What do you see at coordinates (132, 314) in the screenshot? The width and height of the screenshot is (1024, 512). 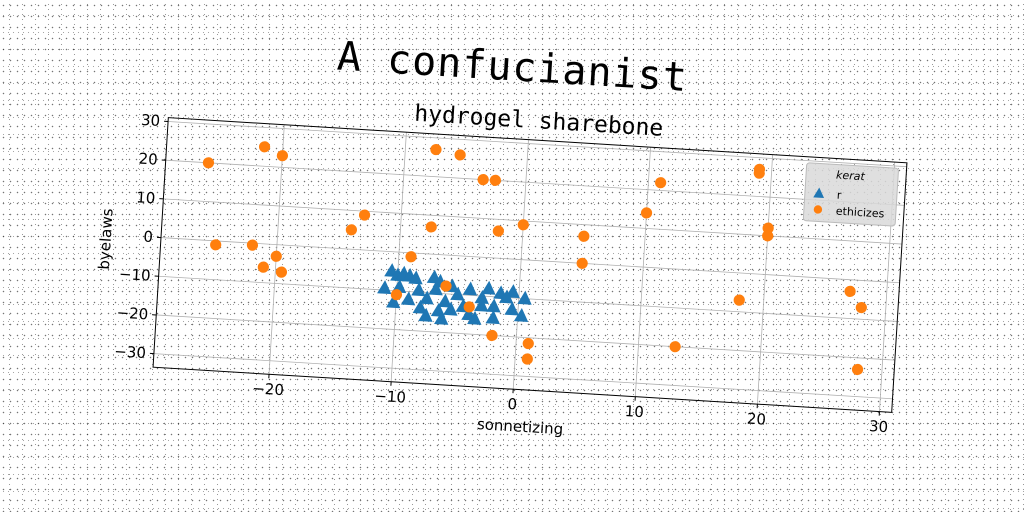 I see `y-tick-label: −20` at bounding box center [132, 314].